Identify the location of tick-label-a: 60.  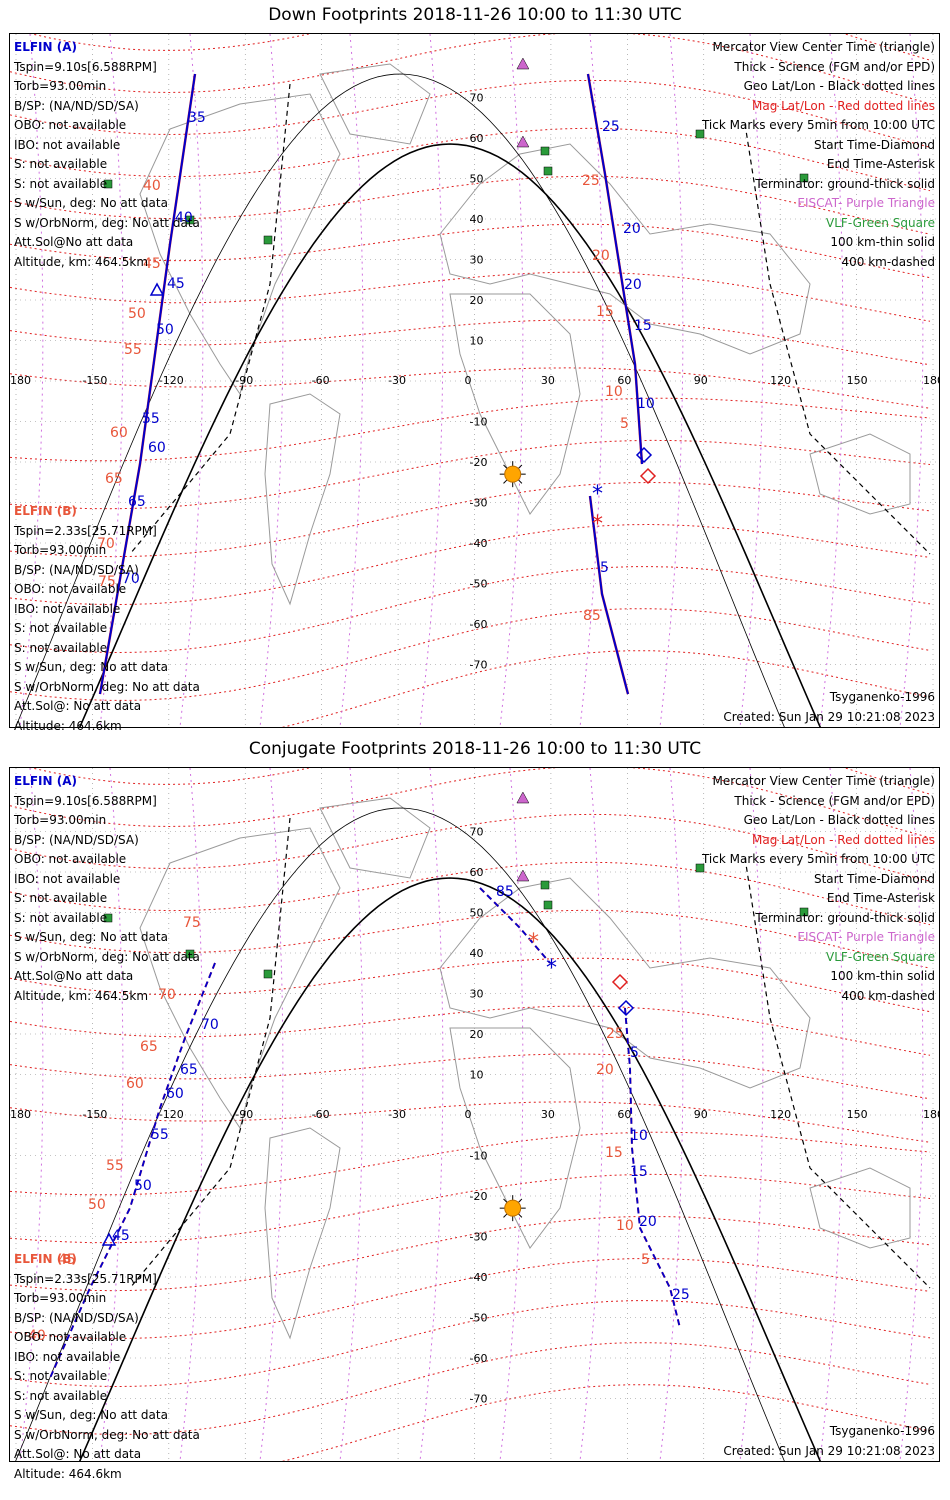
(175, 1094).